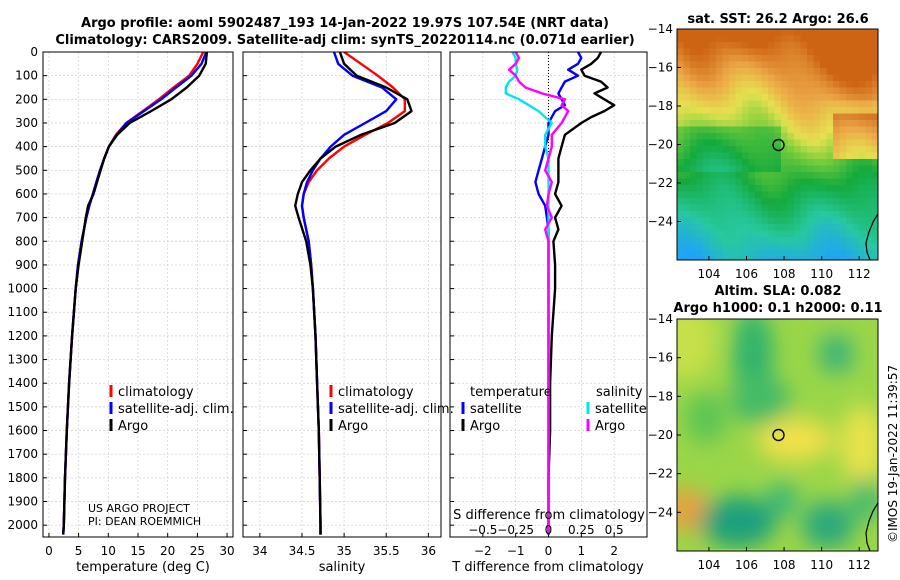 Image resolution: width=900 pixels, height=580 pixels. I want to click on y-tick-label: 400, so click(26, 147).